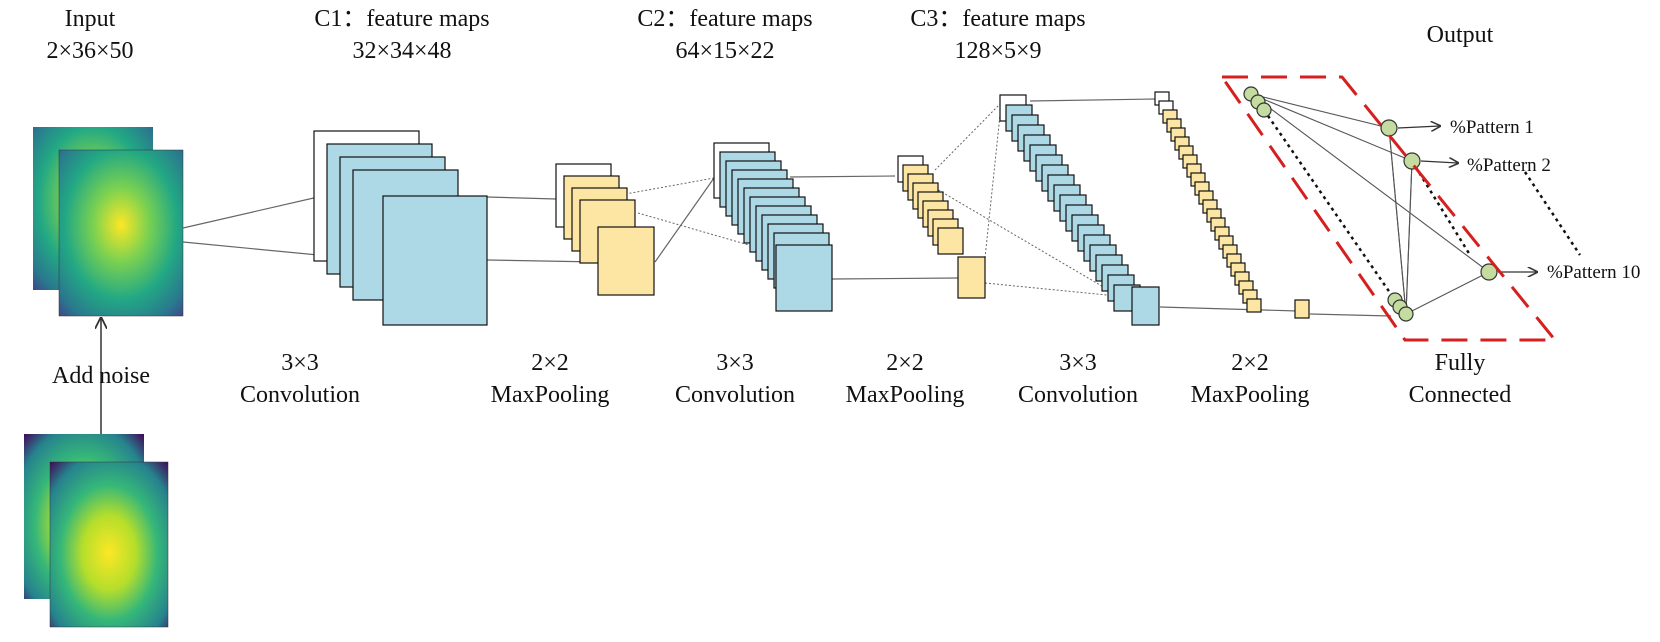  I want to click on pattern-1-label: %Pattern 1, so click(1492, 127).